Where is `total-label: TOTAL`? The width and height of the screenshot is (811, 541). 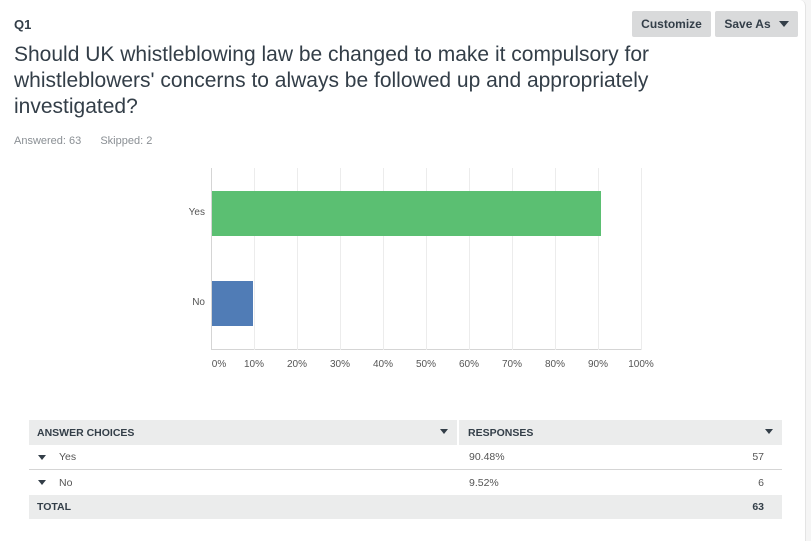 total-label: TOTAL is located at coordinates (54, 507).